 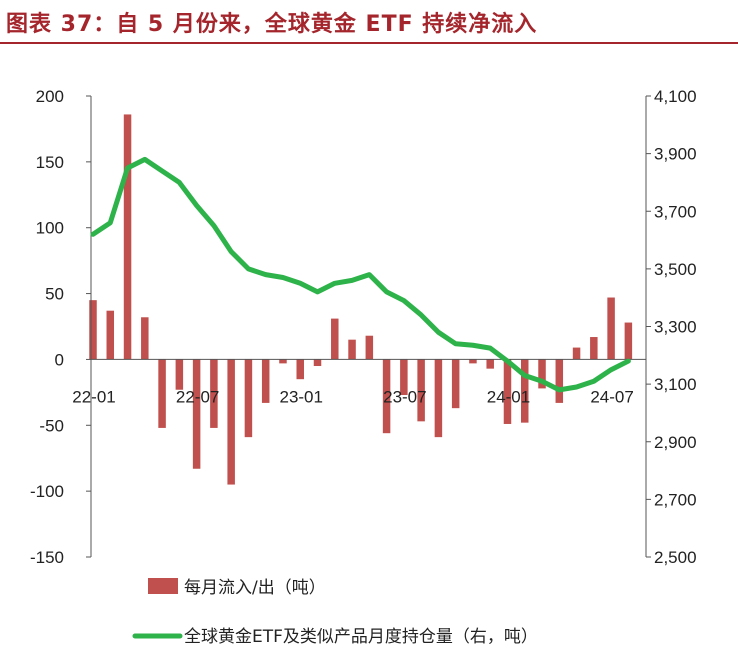 I want to click on right-tick-label: 3,900, so click(x=675, y=154).